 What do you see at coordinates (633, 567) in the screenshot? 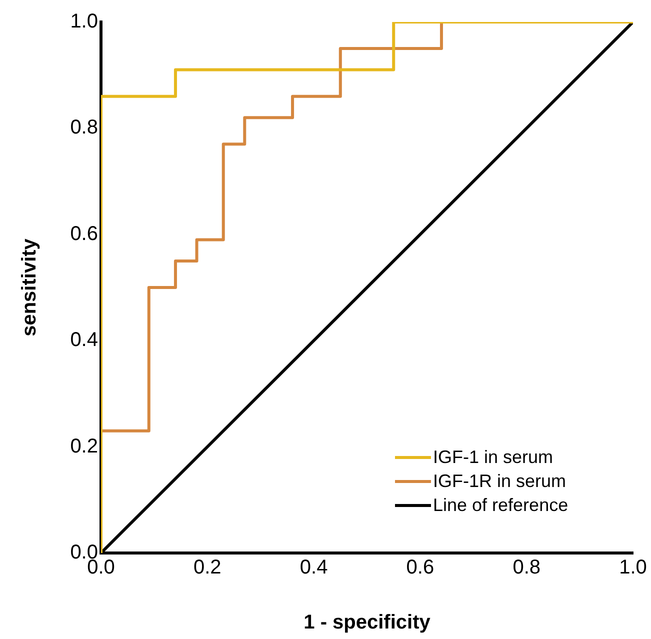
I see `x-tick-label: 1.0` at bounding box center [633, 567].